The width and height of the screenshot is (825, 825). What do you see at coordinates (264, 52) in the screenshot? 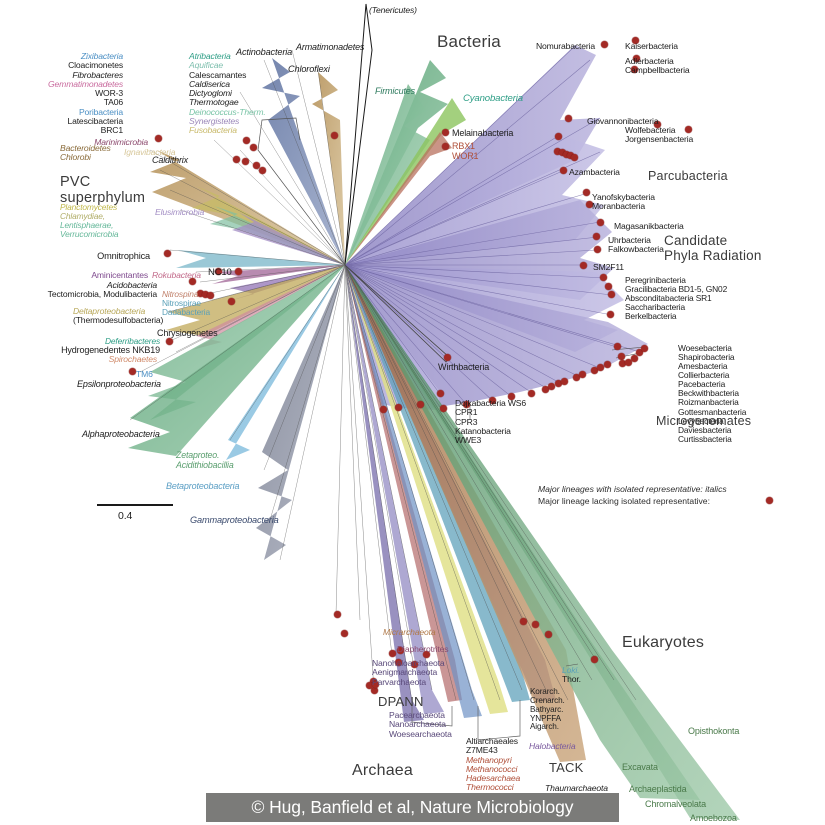
I see `label-group-actinobacteria: Actinobacteria` at bounding box center [264, 52].